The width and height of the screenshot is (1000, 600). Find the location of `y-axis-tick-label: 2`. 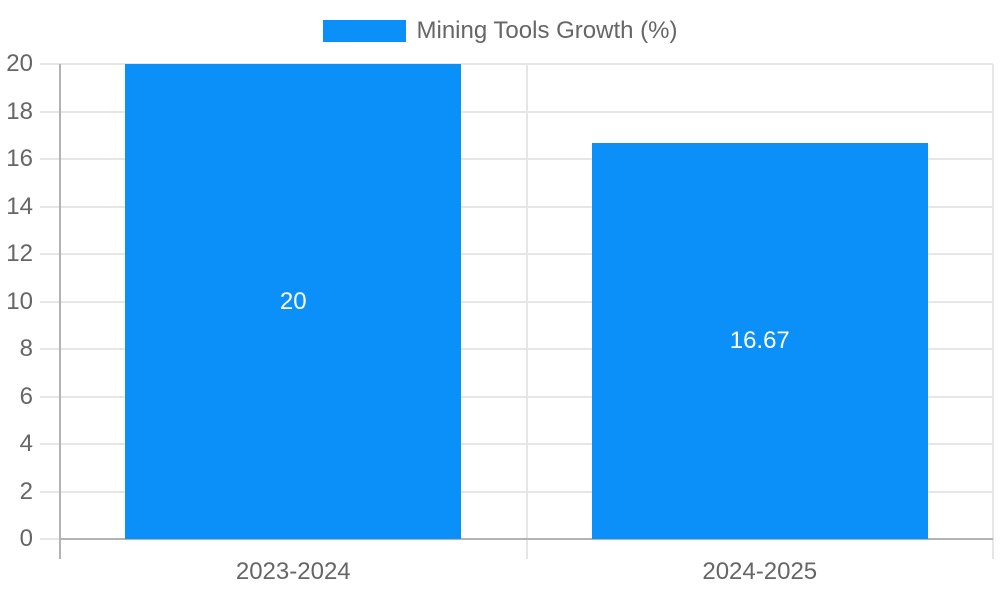

y-axis-tick-label: 2 is located at coordinates (26, 491).